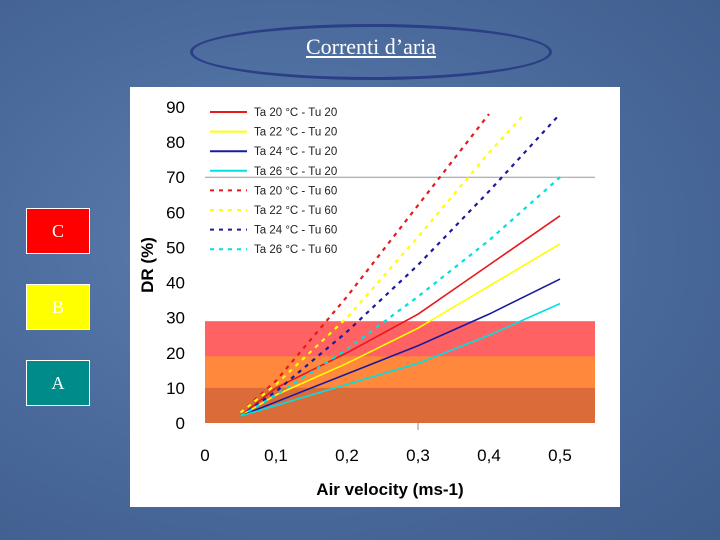 Image resolution: width=720 pixels, height=540 pixels. I want to click on y-tick-label: 30, so click(175, 318).